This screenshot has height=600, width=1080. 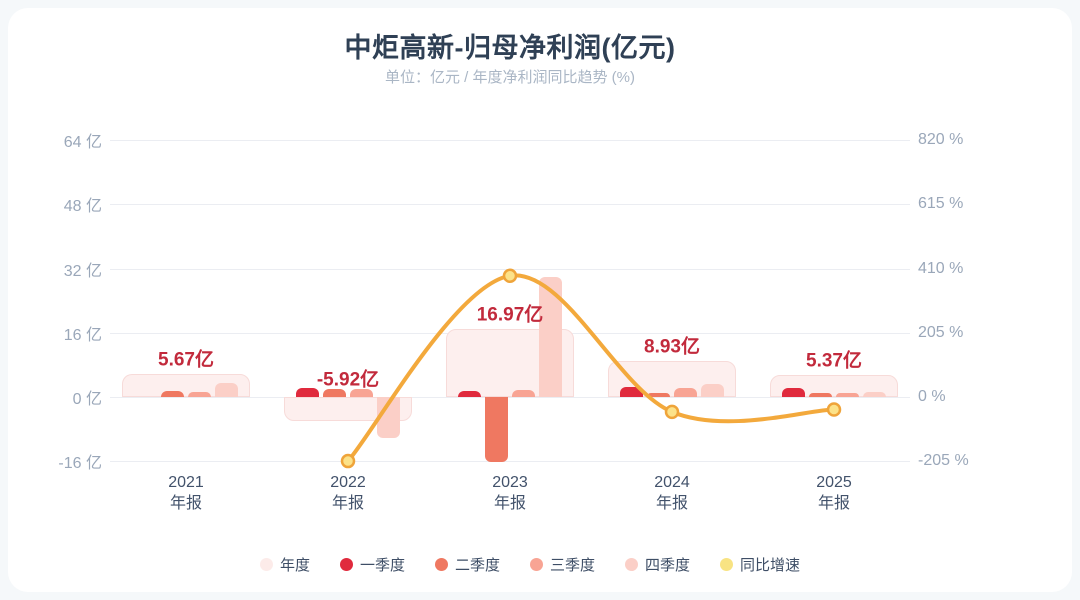 I want to click on value-label-2024: 8.93亿, so click(x=672, y=347).